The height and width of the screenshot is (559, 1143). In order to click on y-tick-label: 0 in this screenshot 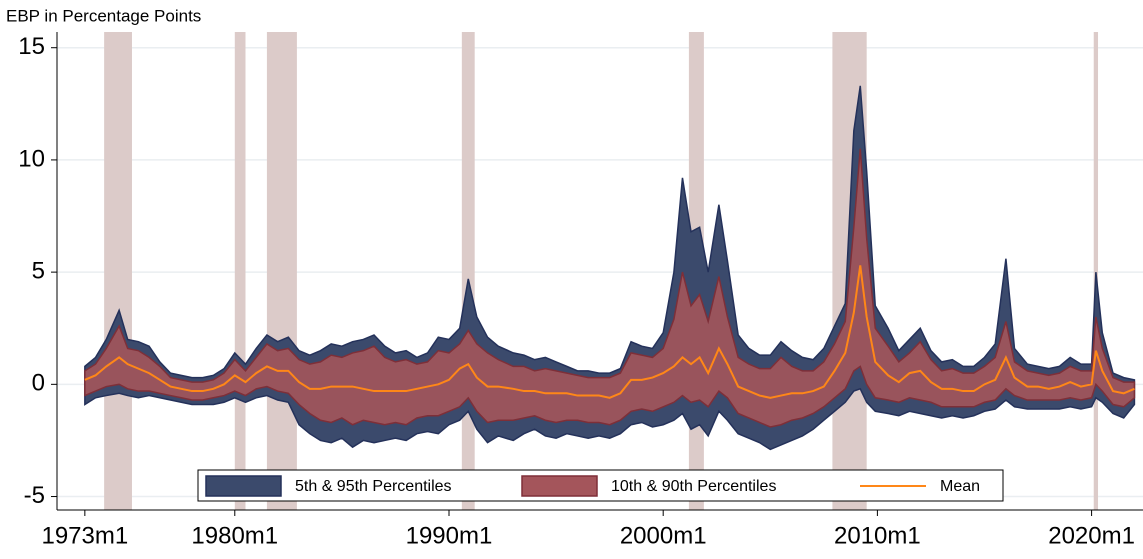, I will do `click(38, 383)`.